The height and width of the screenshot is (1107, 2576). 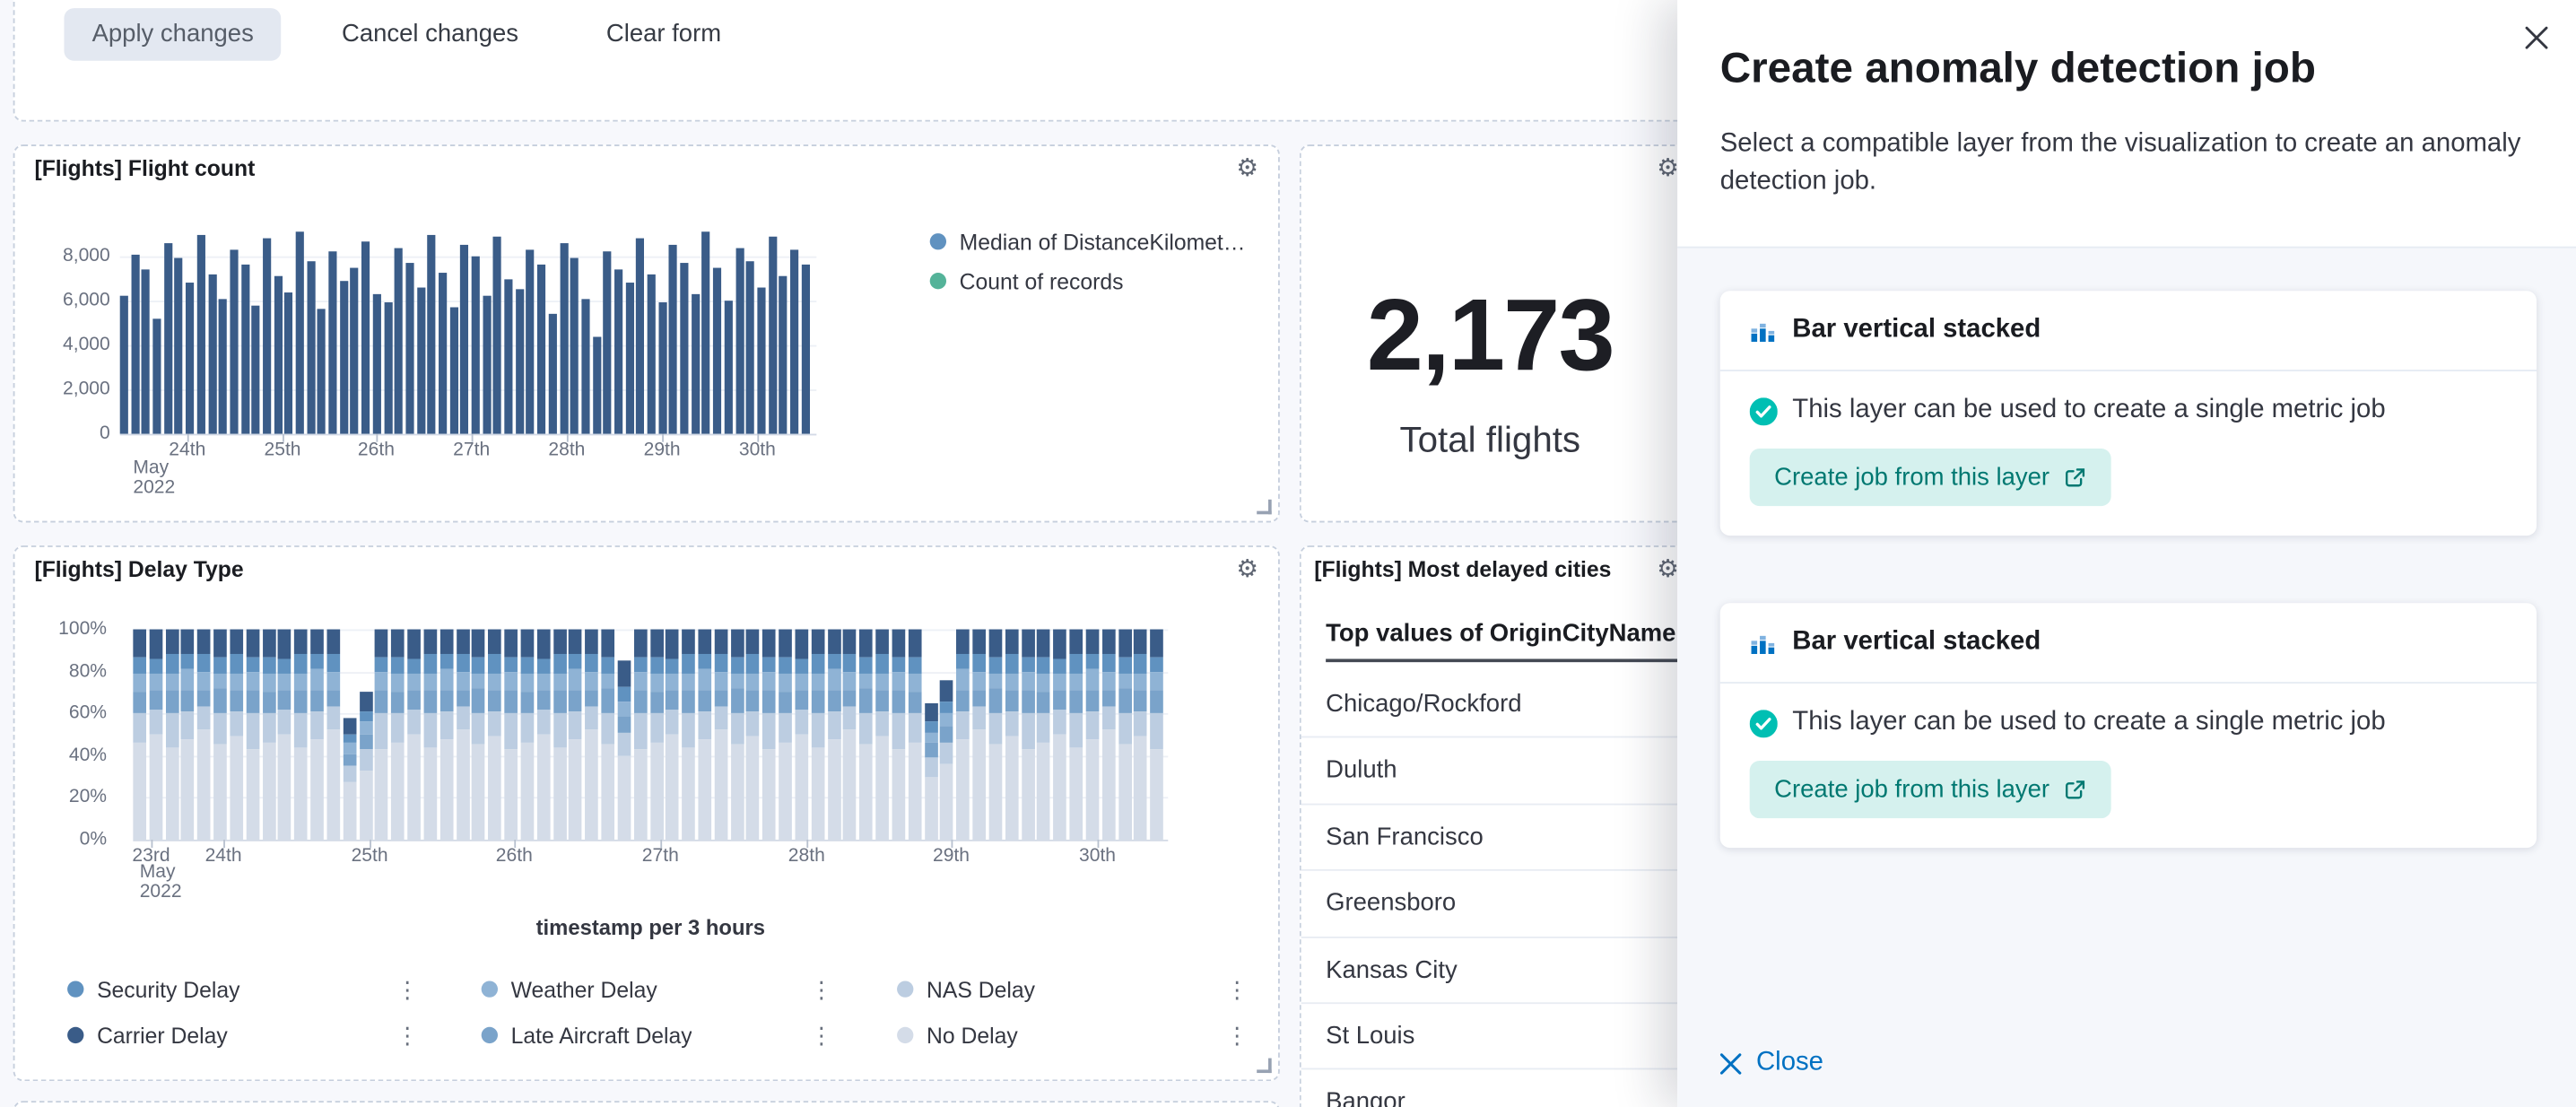 I want to click on table-row: St Louis, so click(x=1497, y=1037).